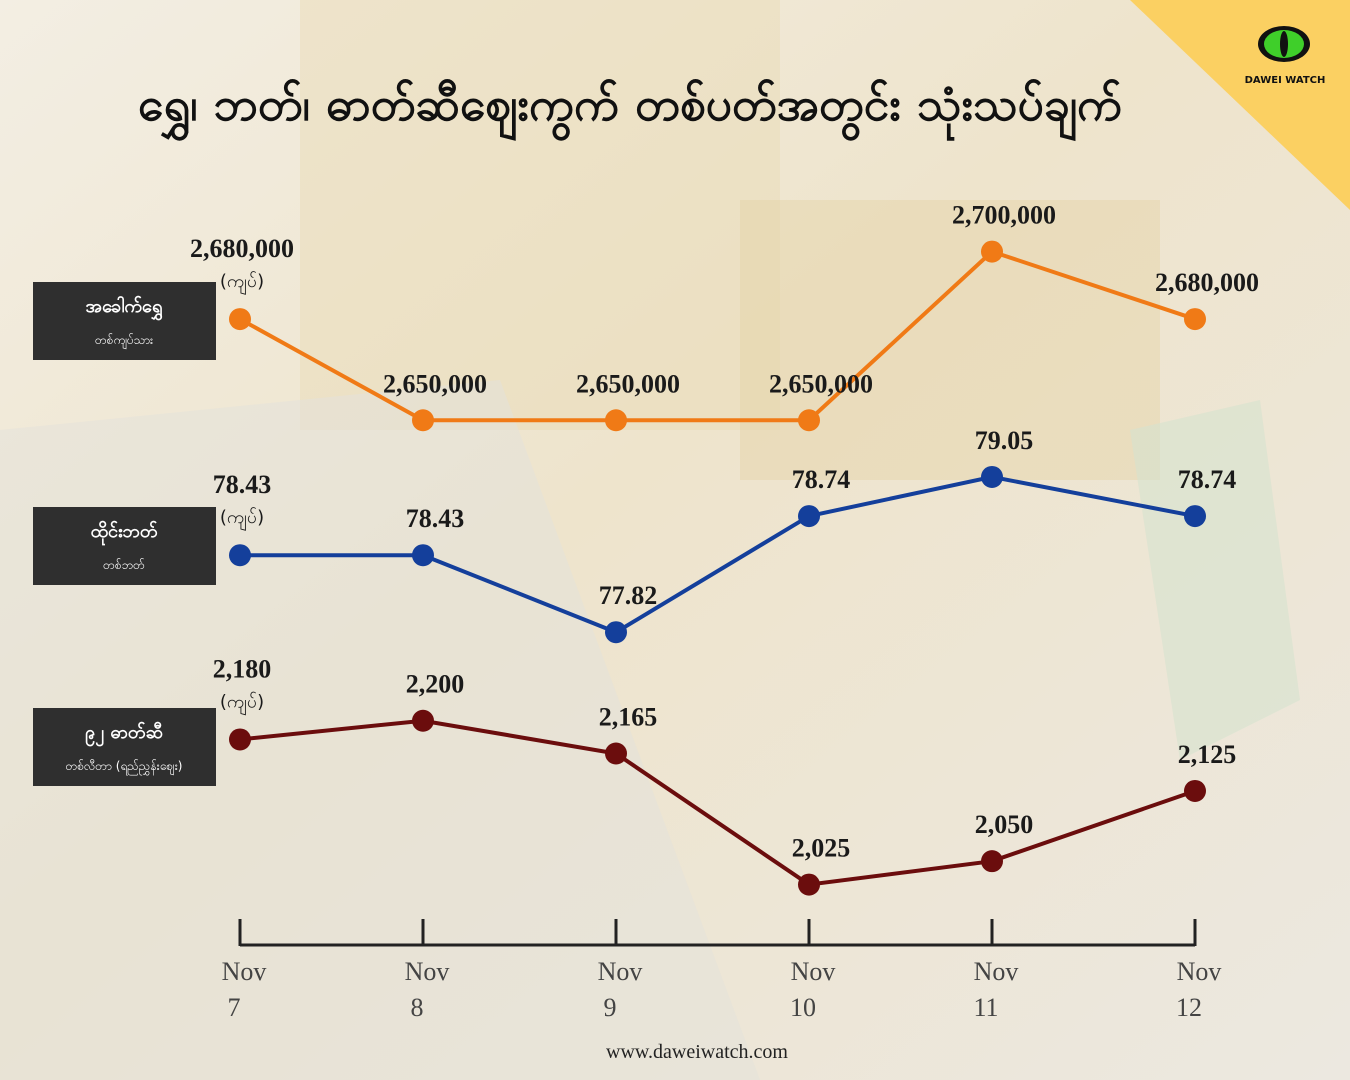 Image resolution: width=1350 pixels, height=1080 pixels. I want to click on data-label: 2,025, so click(821, 848).